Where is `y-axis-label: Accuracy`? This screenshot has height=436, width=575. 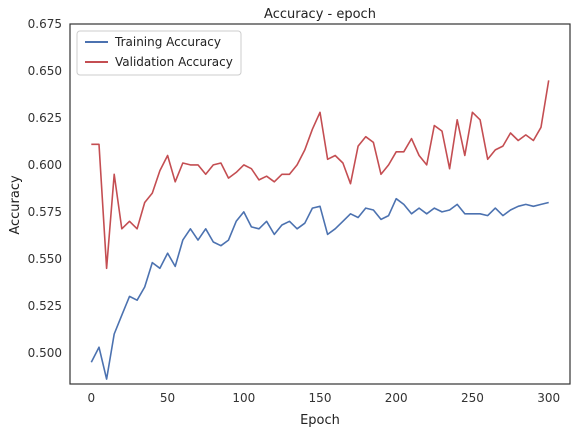 y-axis-label: Accuracy is located at coordinates (15, 205).